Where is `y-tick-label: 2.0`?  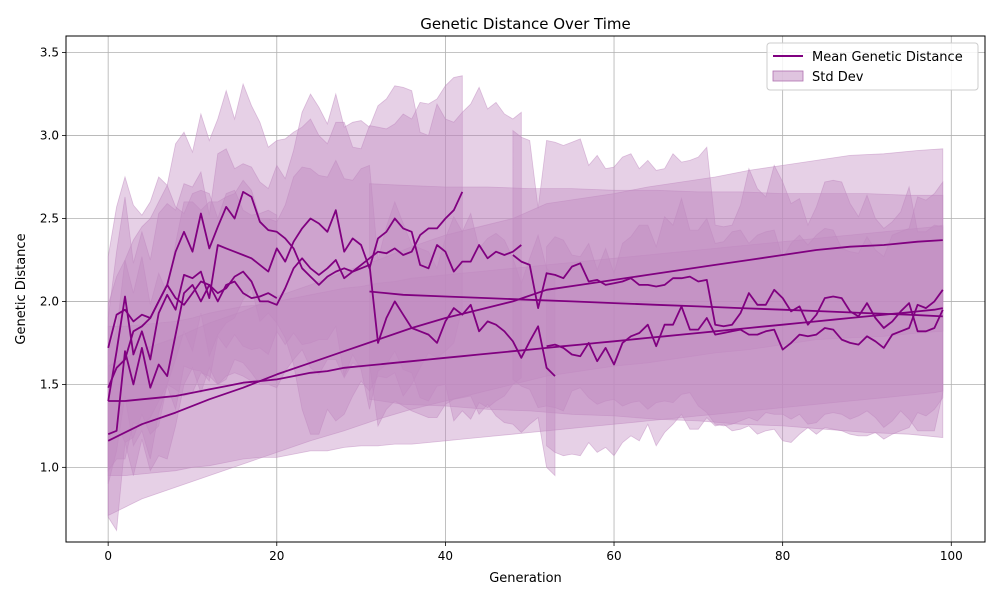
y-tick-label: 2.0 is located at coordinates (49, 301).